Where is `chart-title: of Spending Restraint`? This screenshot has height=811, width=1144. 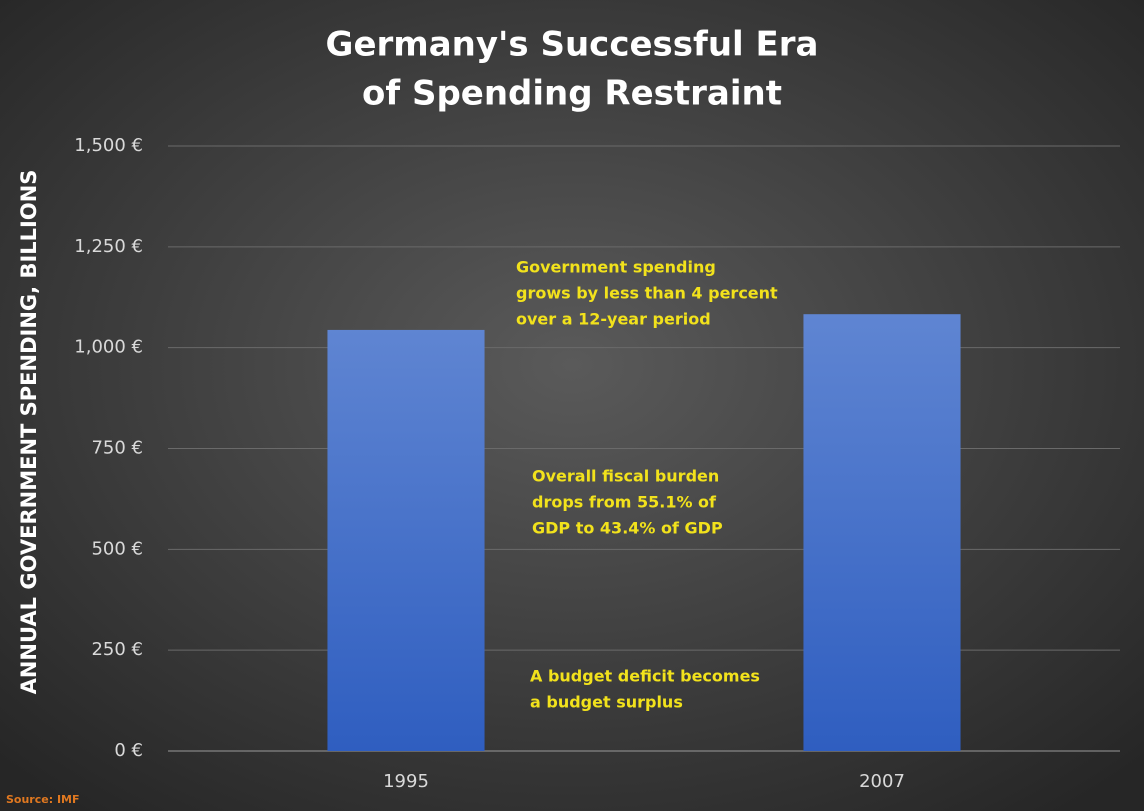
chart-title: of Spending Restraint is located at coordinates (572, 94).